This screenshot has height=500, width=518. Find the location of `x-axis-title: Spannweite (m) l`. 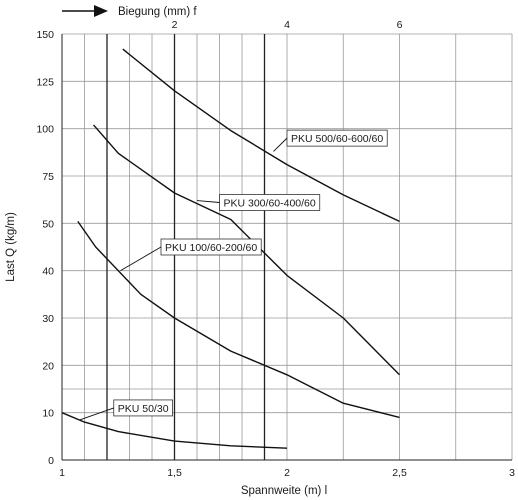

x-axis-title: Spannweite (m) l is located at coordinates (284, 491).